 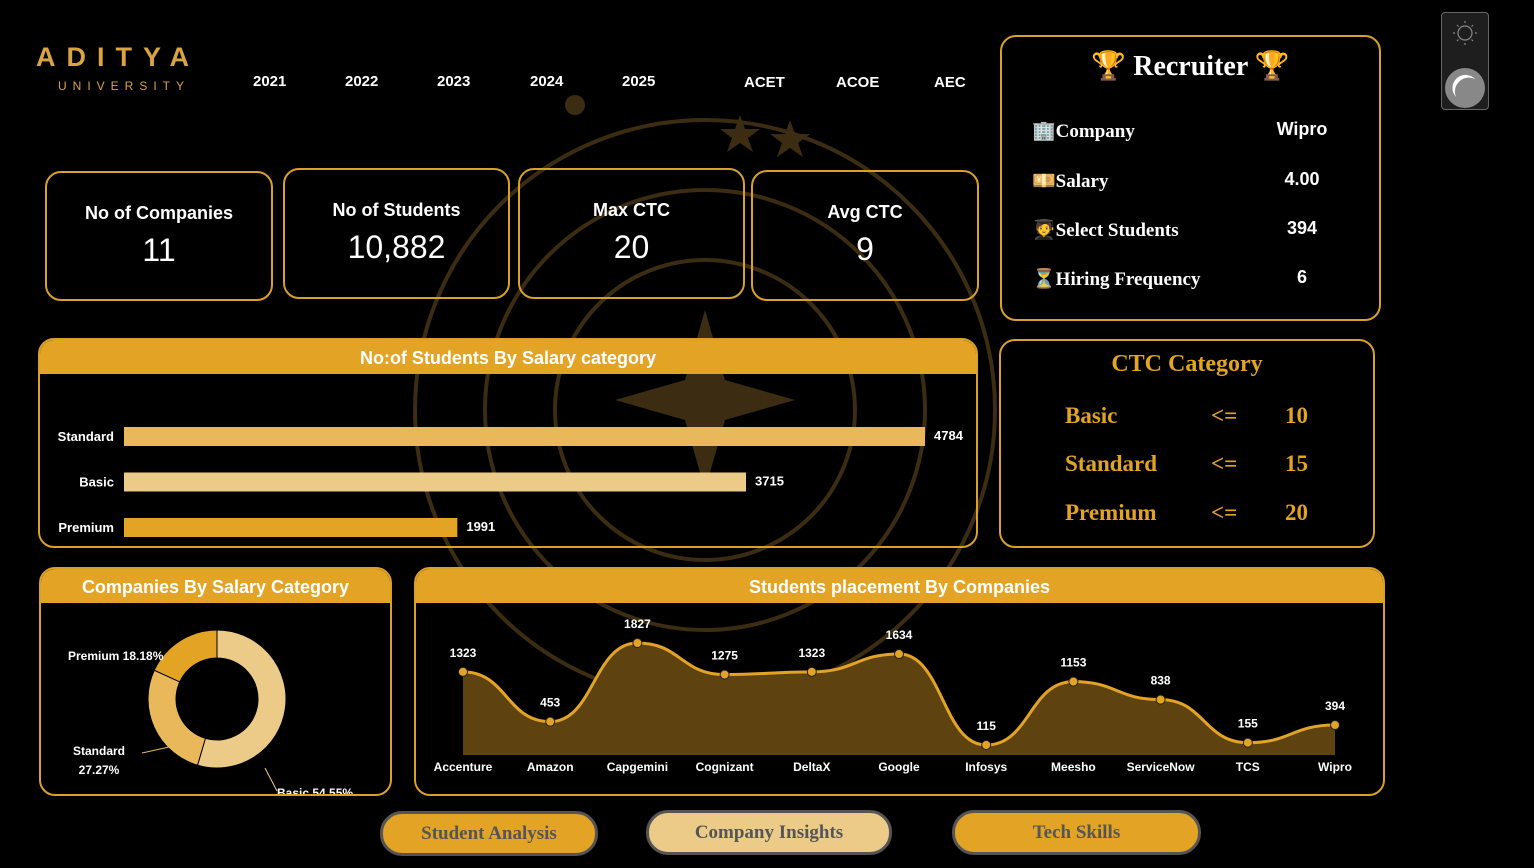 I want to click on area-line, so click(x=899, y=694).